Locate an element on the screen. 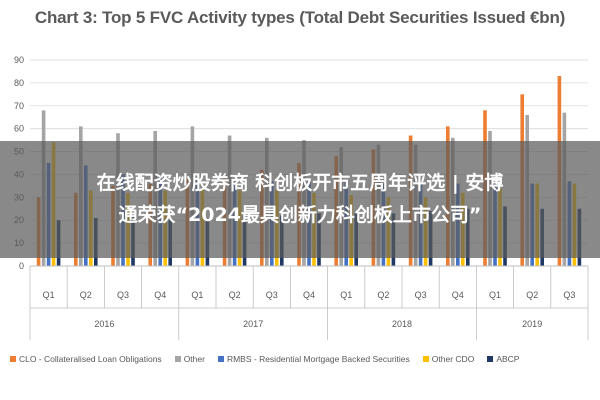  x-group-label: 2019 is located at coordinates (532, 324).